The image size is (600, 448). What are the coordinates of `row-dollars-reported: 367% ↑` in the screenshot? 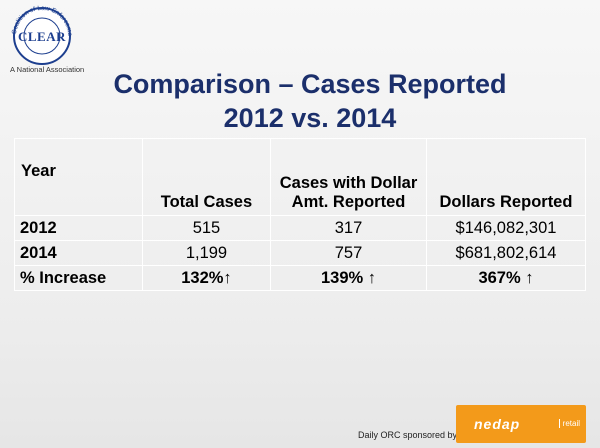 It's located at (506, 278).